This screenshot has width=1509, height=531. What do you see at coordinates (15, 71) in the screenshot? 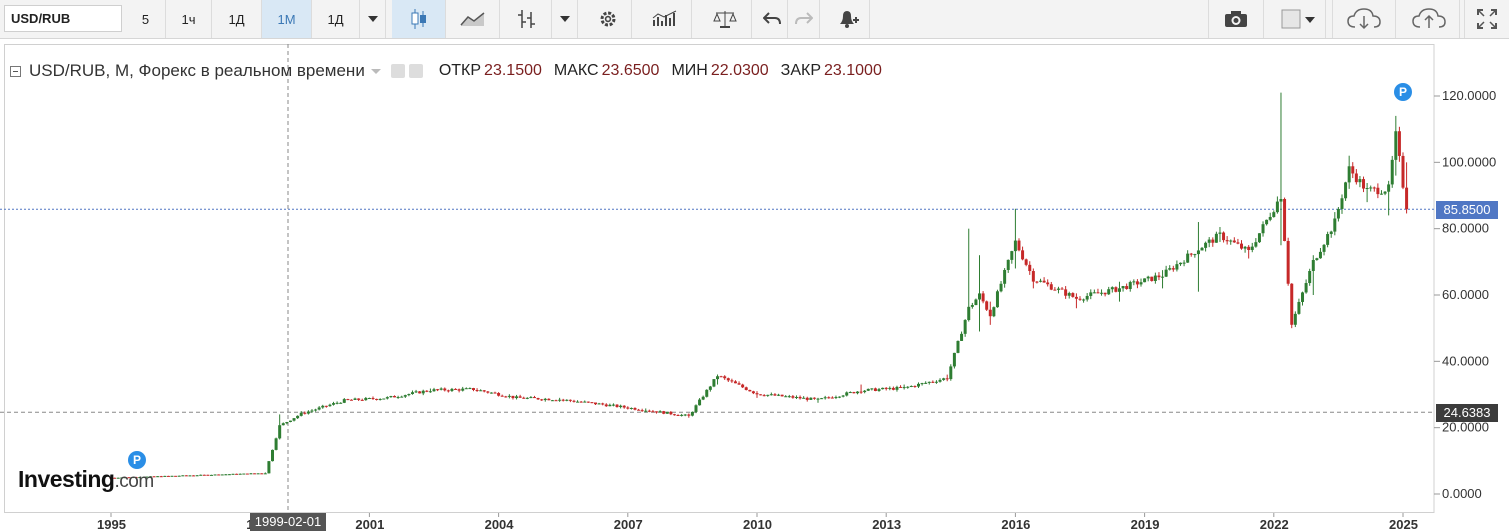
I see `collapse-legend-button` at bounding box center [15, 71].